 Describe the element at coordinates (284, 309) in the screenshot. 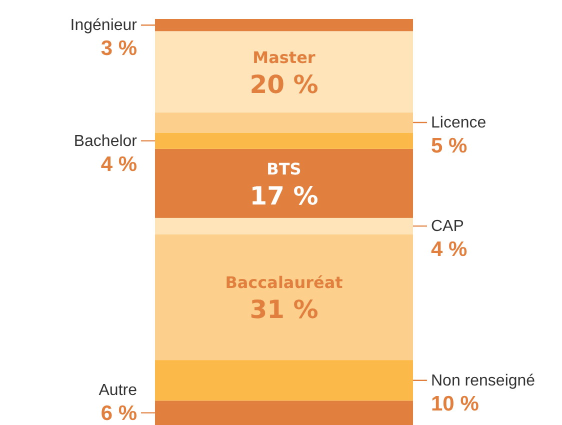

I see `data-label: 31 %` at that location.